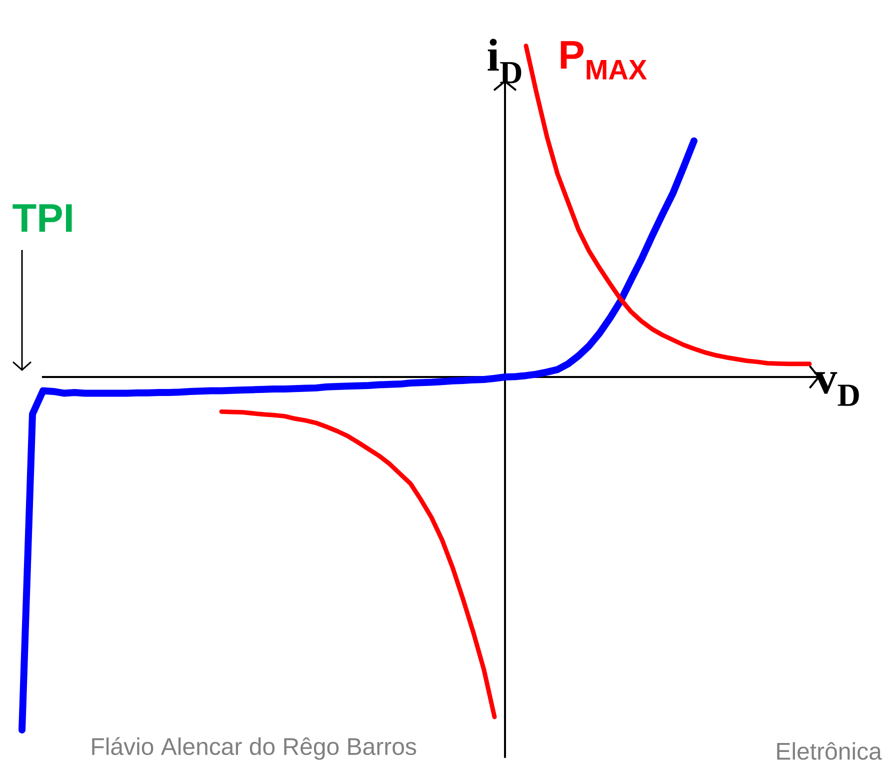 The height and width of the screenshot is (762, 890). Describe the element at coordinates (42, 218) in the screenshot. I see `annotation: TPI` at that location.